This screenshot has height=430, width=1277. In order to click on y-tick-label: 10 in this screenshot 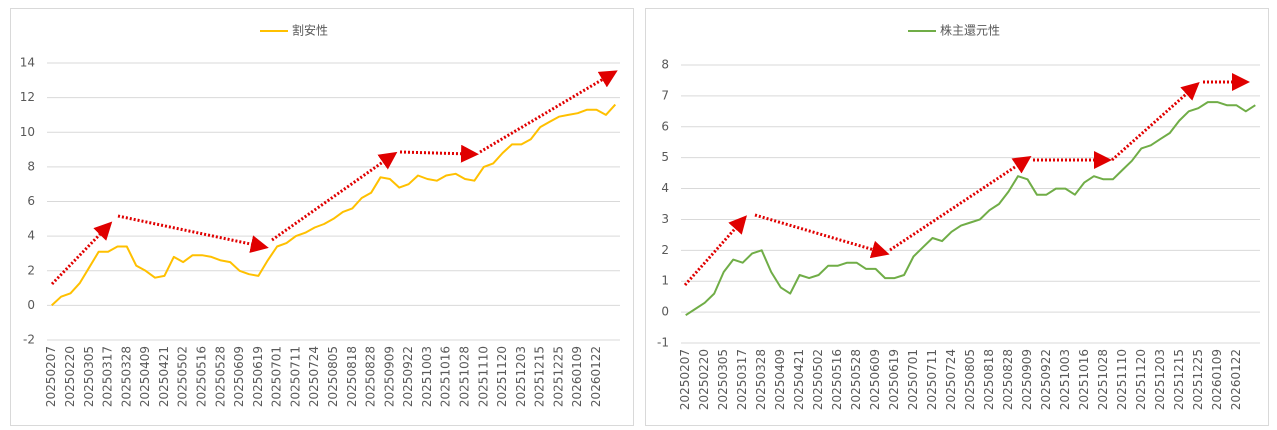, I will do `click(27, 132)`.